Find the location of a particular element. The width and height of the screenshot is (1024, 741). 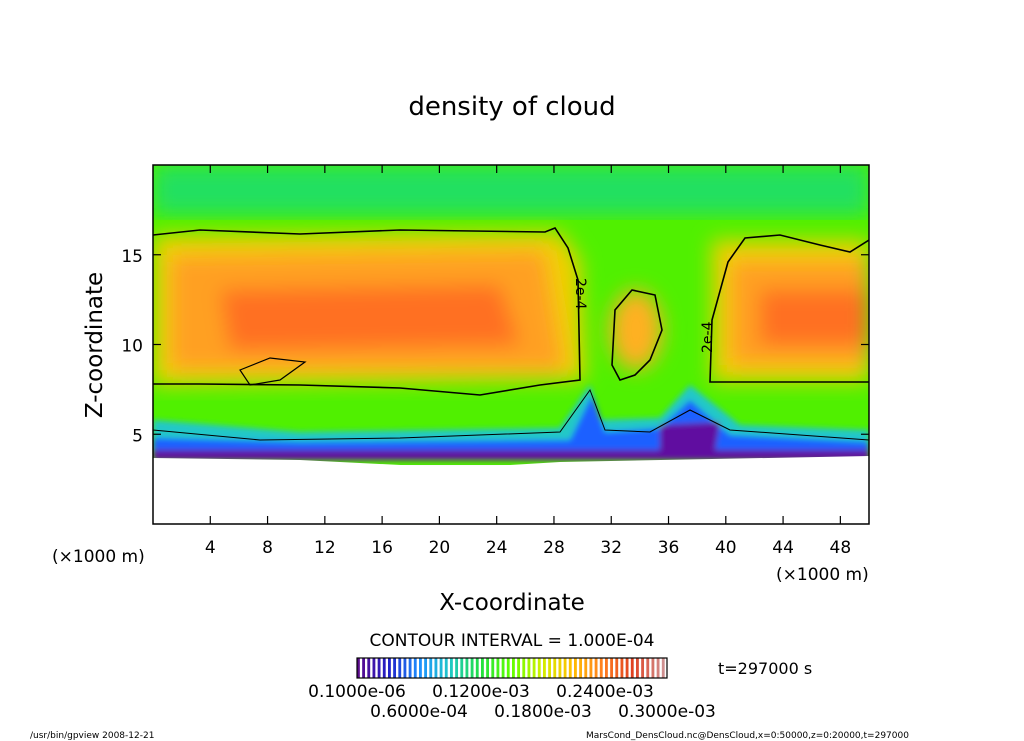

contour-label-right: 2e-4 is located at coordinates (708, 337).